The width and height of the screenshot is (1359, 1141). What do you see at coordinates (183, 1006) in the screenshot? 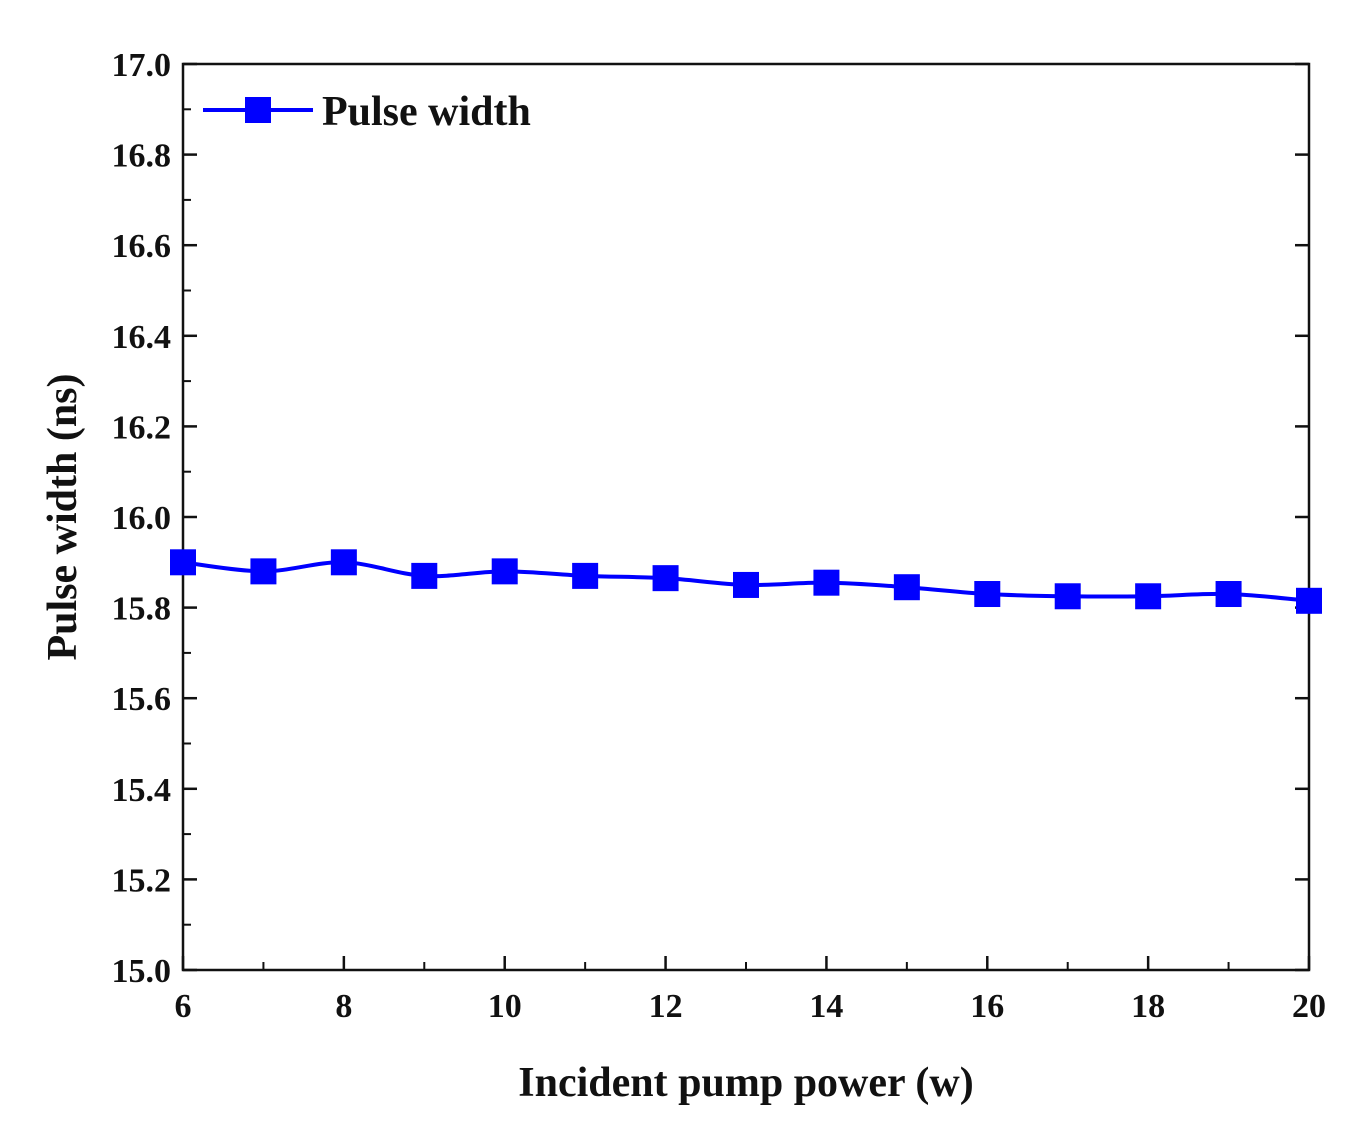
I see `x-tick-label: 6` at bounding box center [183, 1006].